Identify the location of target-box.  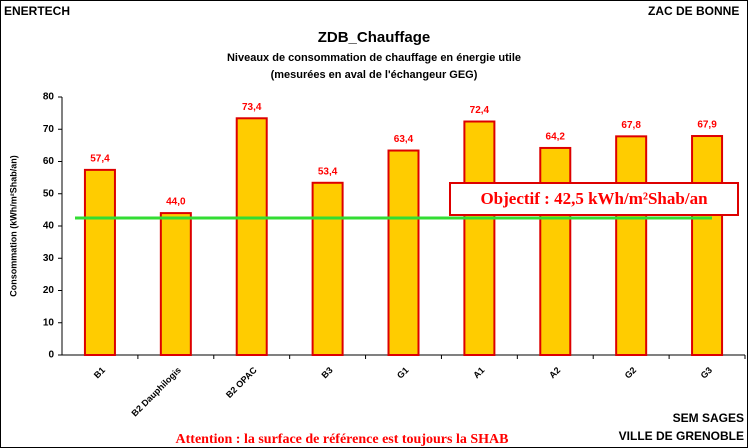
(594, 199).